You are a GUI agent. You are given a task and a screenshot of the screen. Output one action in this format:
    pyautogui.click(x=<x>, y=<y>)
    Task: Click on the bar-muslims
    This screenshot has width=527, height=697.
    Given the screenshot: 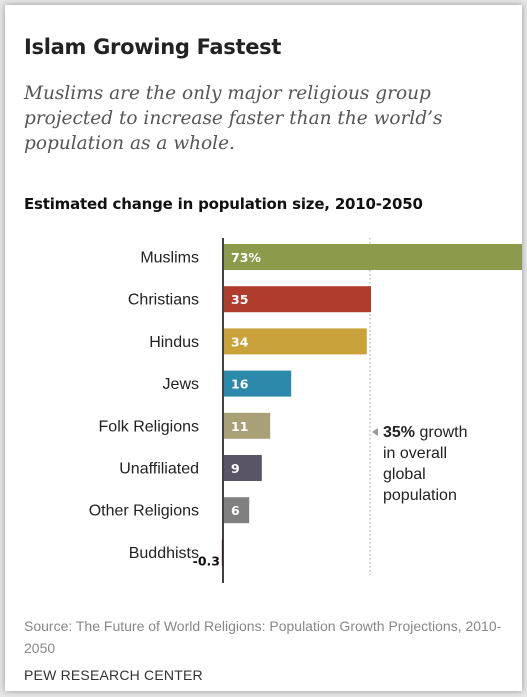 What is the action you would take?
    pyautogui.click(x=373, y=257)
    